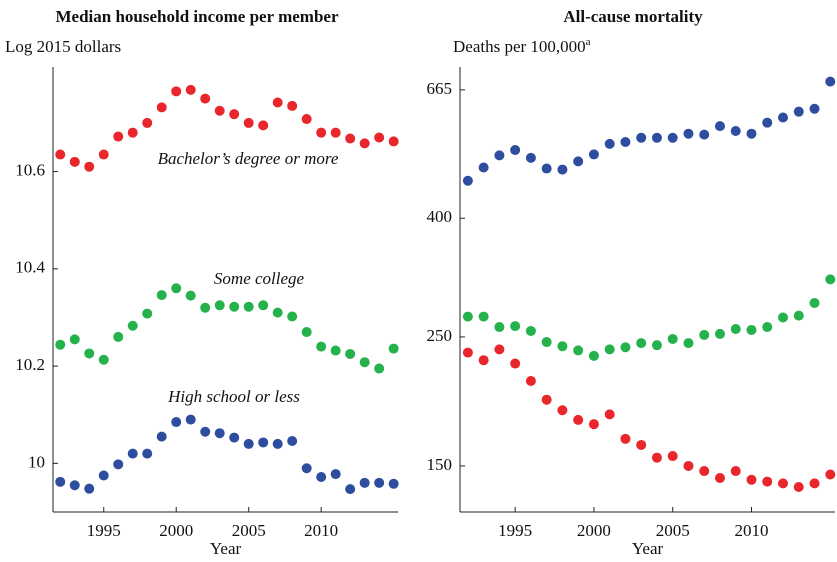 The width and height of the screenshot is (837, 562). I want to click on series-label: Some college, so click(259, 278).